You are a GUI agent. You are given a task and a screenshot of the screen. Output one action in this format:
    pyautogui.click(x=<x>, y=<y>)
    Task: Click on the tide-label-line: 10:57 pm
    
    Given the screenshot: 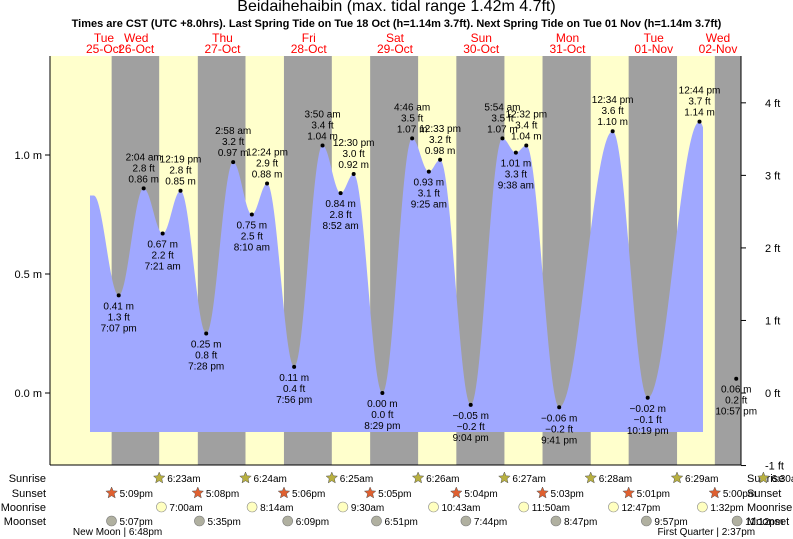 What is the action you would take?
    pyautogui.click(x=736, y=412)
    